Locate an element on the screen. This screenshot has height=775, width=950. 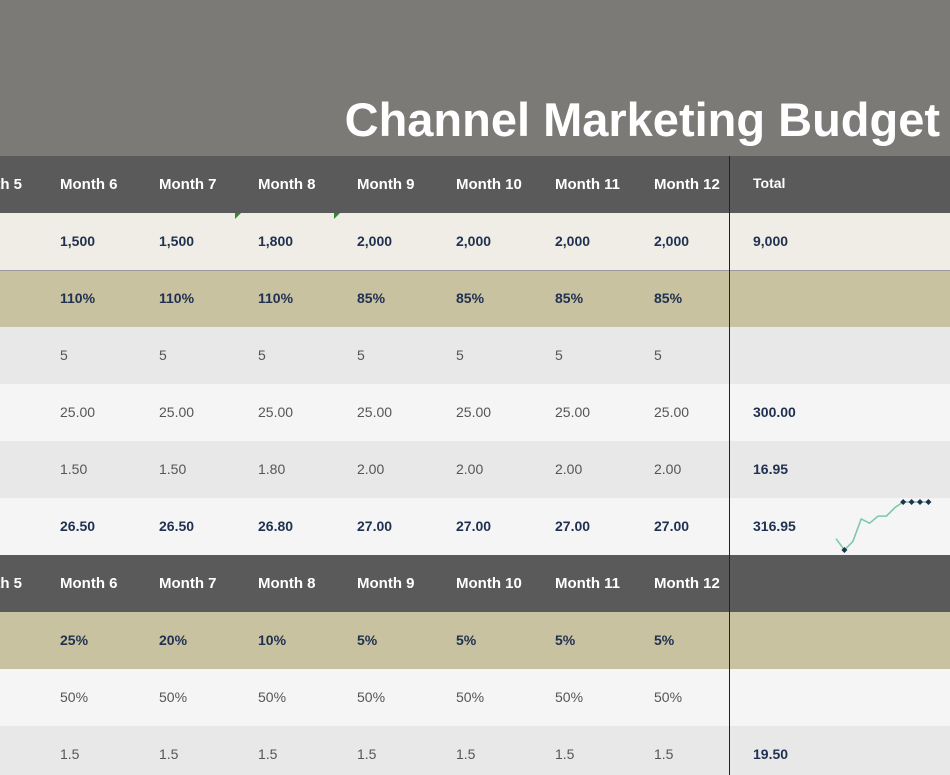
row-border is located at coordinates (475, 270).